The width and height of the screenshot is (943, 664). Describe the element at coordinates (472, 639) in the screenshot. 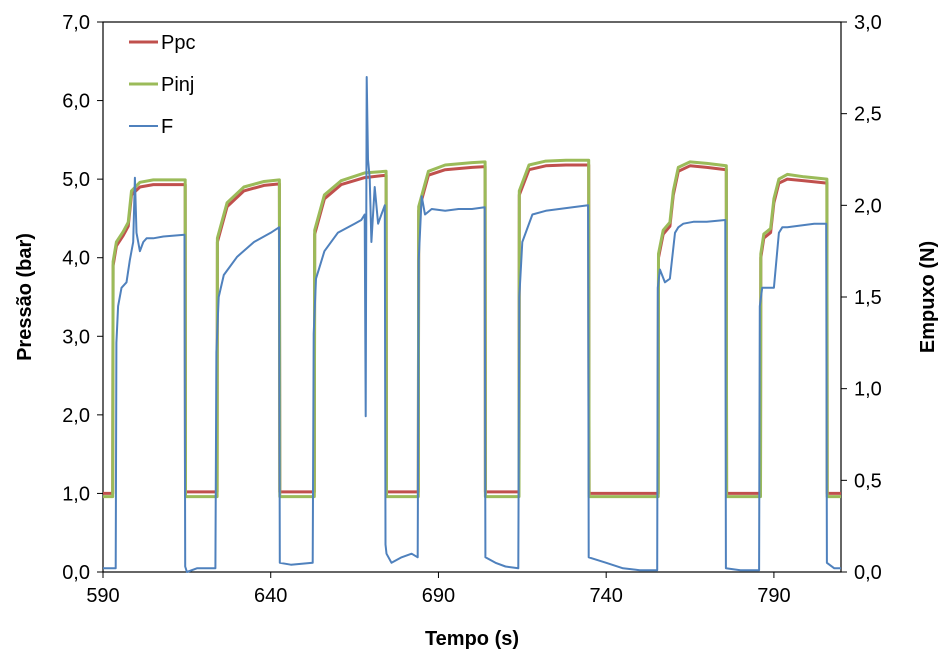

I see `x-axis-title: Tempo (s)` at that location.